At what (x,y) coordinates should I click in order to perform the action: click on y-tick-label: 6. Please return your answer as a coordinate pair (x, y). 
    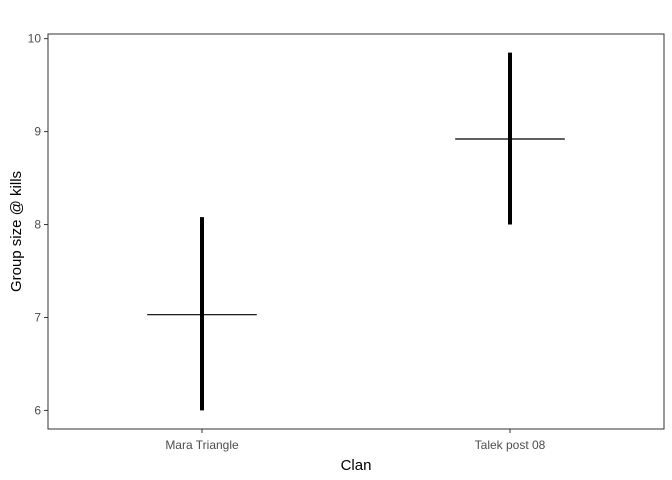
    Looking at the image, I should click on (37, 410).